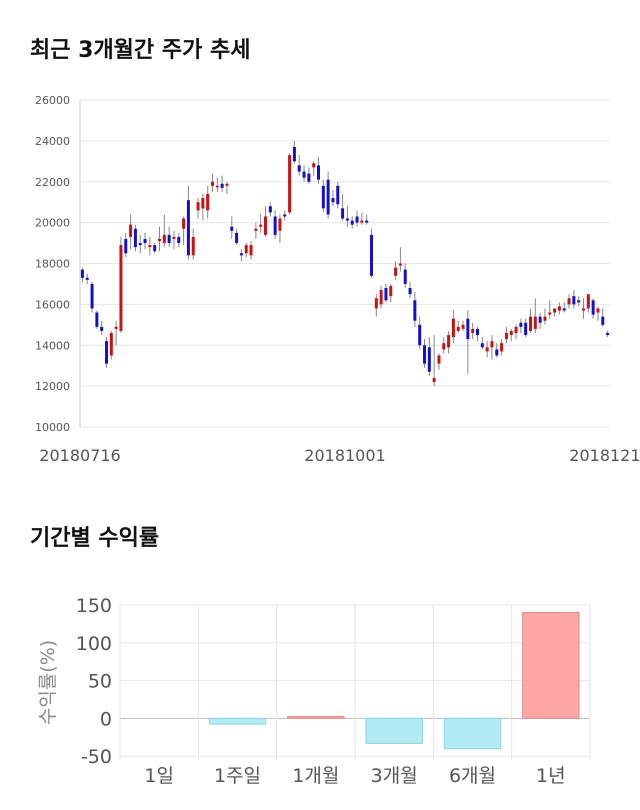 This screenshot has height=810, width=640. What do you see at coordinates (96, 757) in the screenshot?
I see `returns-y-tick: -50` at bounding box center [96, 757].